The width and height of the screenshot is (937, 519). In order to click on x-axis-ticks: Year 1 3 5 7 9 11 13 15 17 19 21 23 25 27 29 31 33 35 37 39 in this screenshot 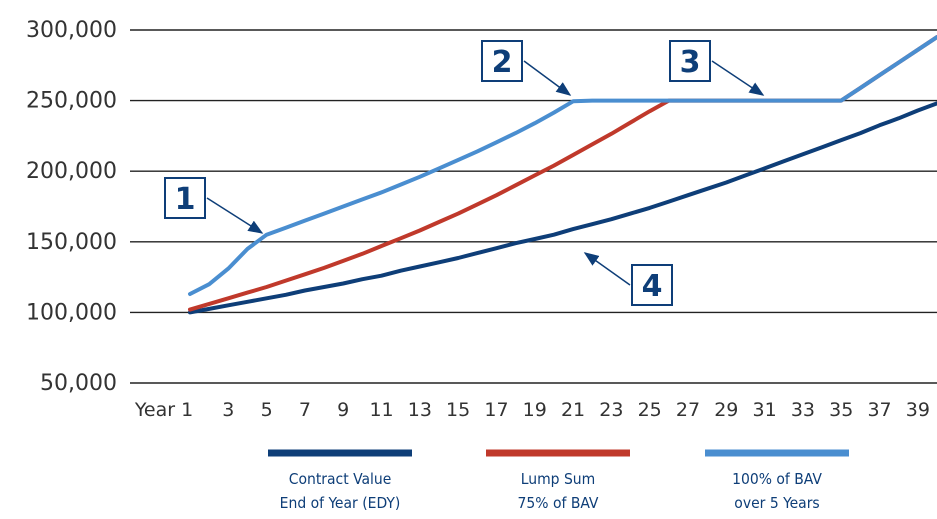, I will do `click(532, 410)`.